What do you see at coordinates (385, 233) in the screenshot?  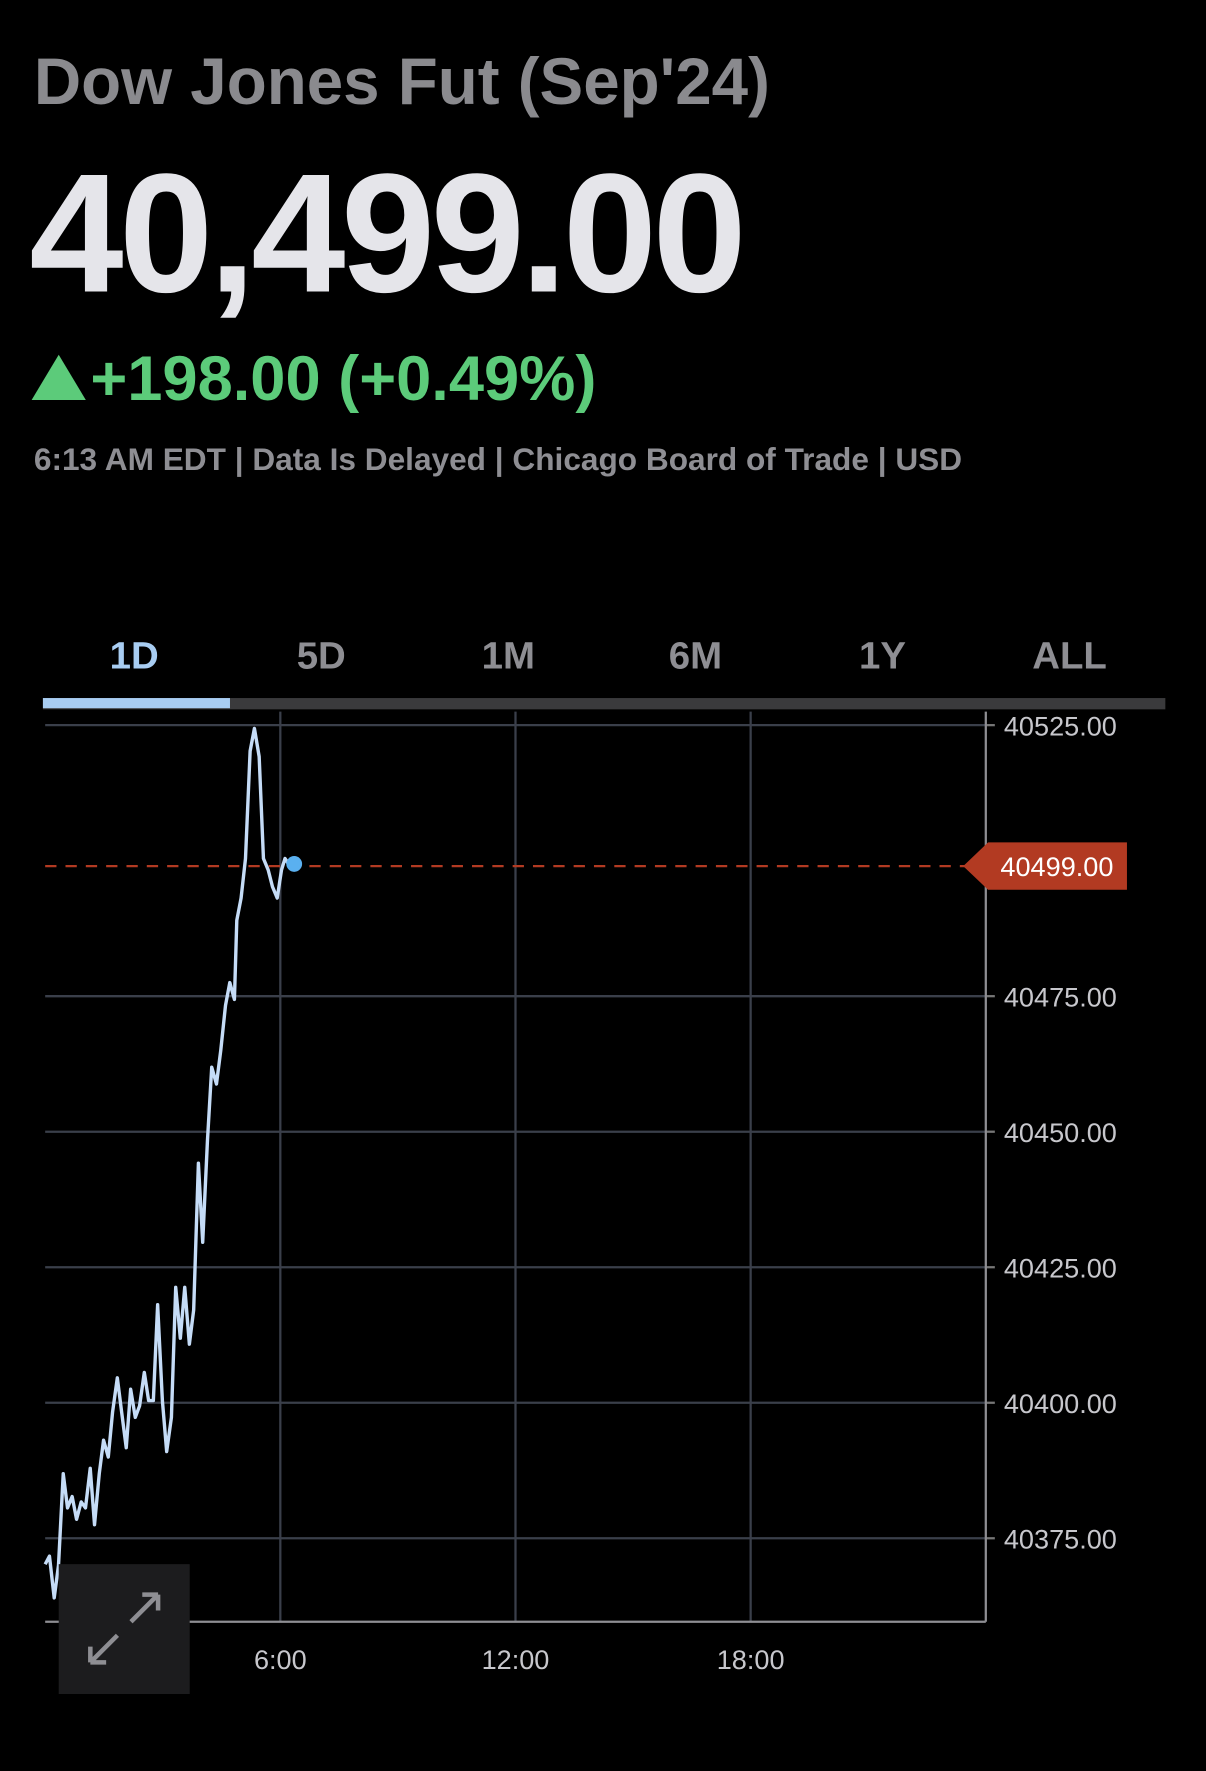 I see `price: 40,499.00` at bounding box center [385, 233].